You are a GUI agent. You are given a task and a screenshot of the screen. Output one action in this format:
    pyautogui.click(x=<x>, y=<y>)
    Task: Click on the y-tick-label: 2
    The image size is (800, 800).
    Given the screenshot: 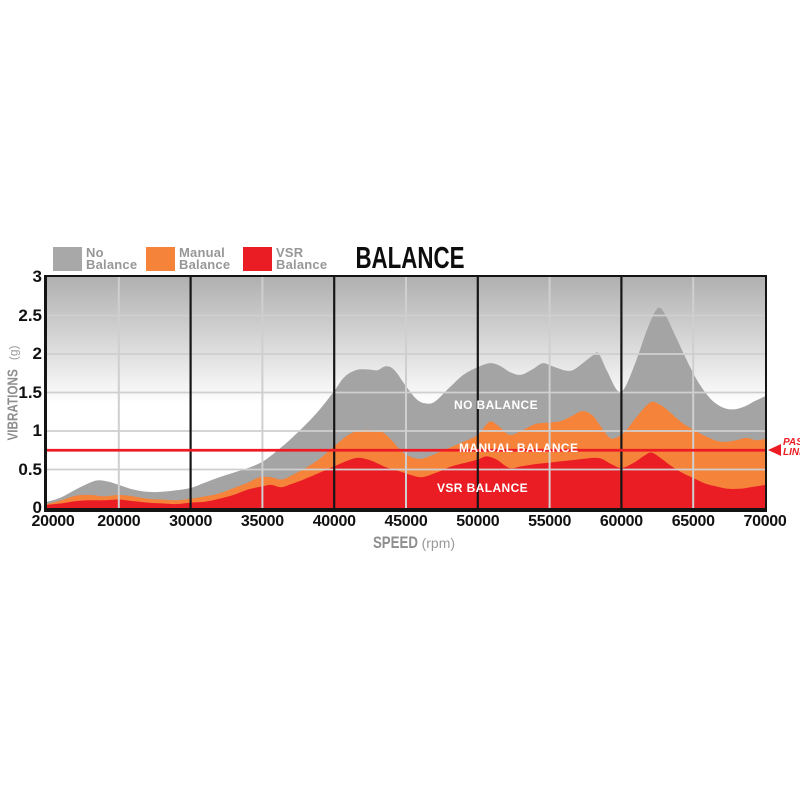 What is the action you would take?
    pyautogui.click(x=37, y=353)
    